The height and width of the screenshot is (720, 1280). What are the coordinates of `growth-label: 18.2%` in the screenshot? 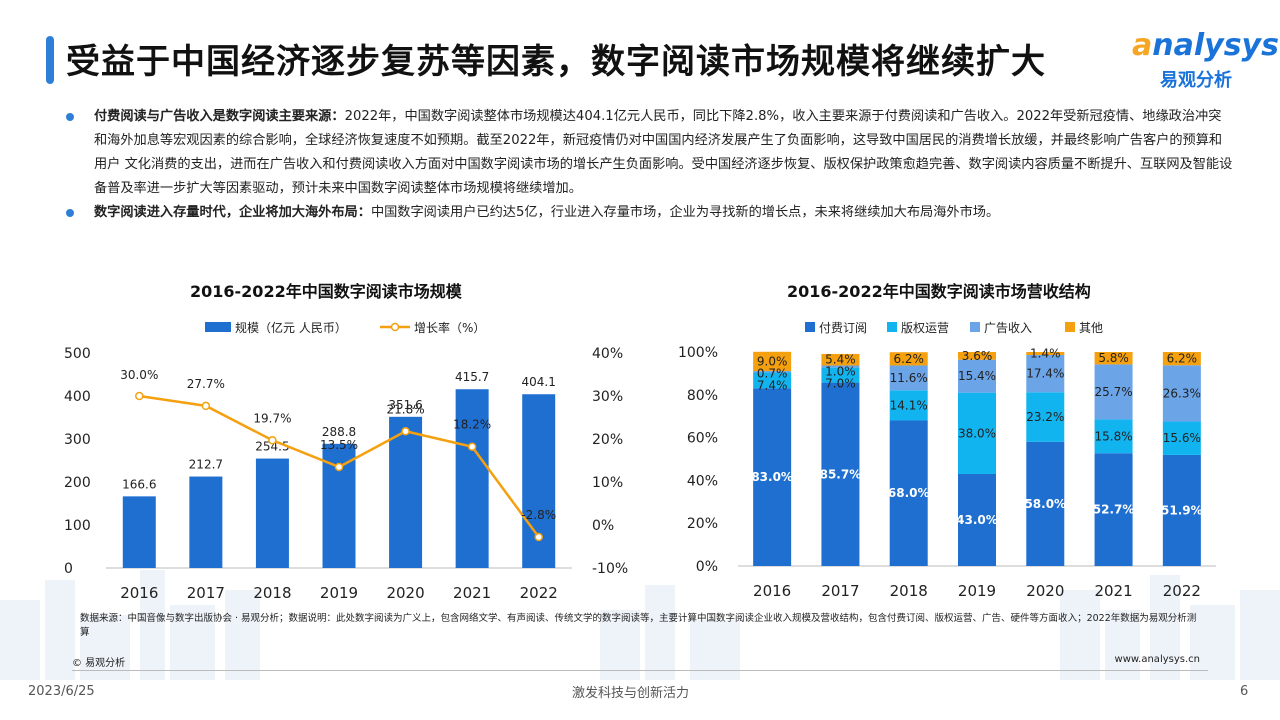 It's located at (472, 425).